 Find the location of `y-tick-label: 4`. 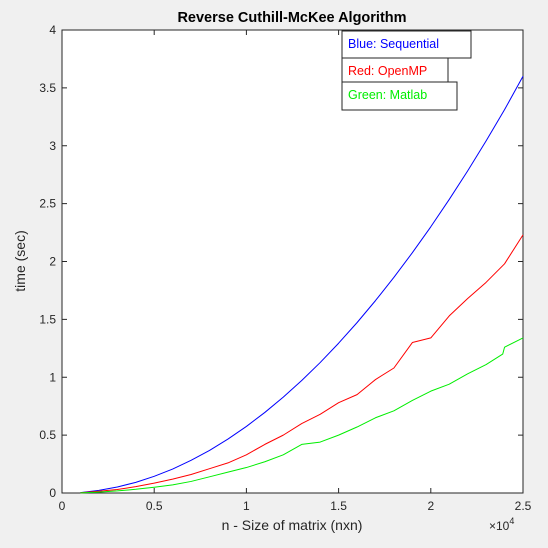

y-tick-label: 4 is located at coordinates (52, 30).